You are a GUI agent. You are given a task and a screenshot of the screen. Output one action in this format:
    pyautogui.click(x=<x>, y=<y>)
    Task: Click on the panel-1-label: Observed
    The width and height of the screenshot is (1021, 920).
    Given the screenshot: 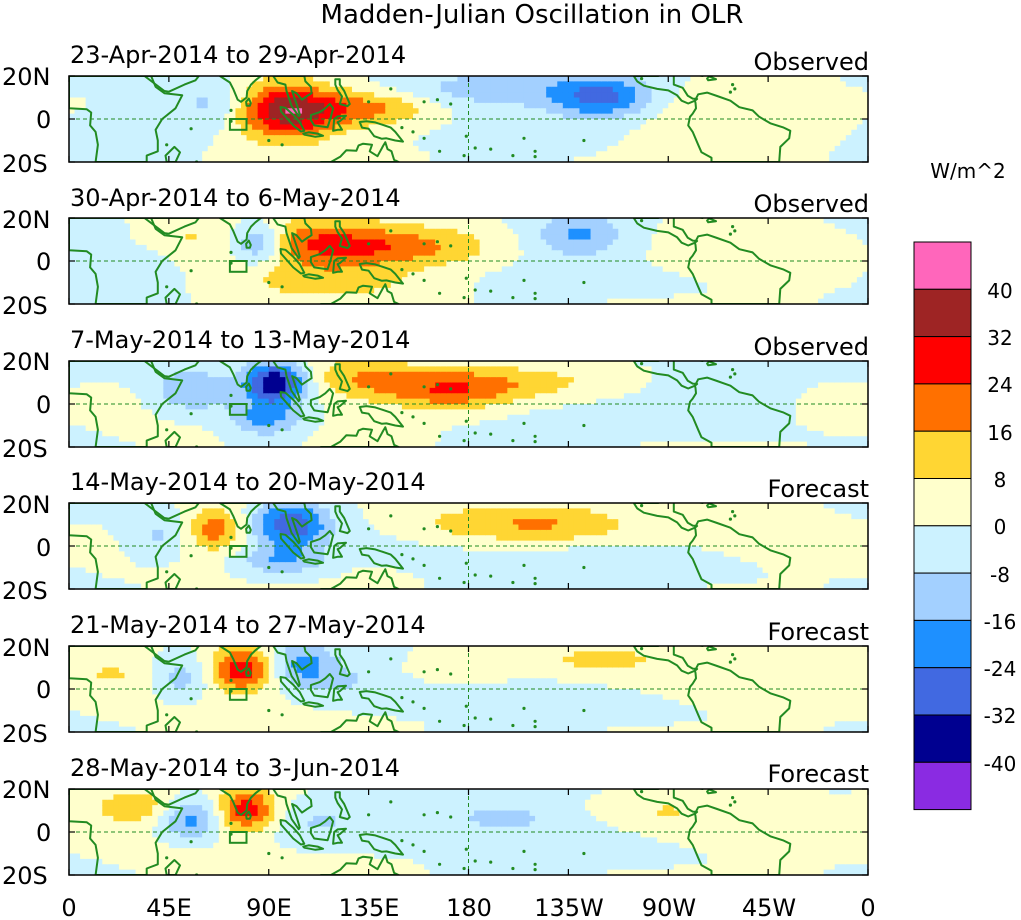 What is the action you would take?
    pyautogui.click(x=811, y=62)
    